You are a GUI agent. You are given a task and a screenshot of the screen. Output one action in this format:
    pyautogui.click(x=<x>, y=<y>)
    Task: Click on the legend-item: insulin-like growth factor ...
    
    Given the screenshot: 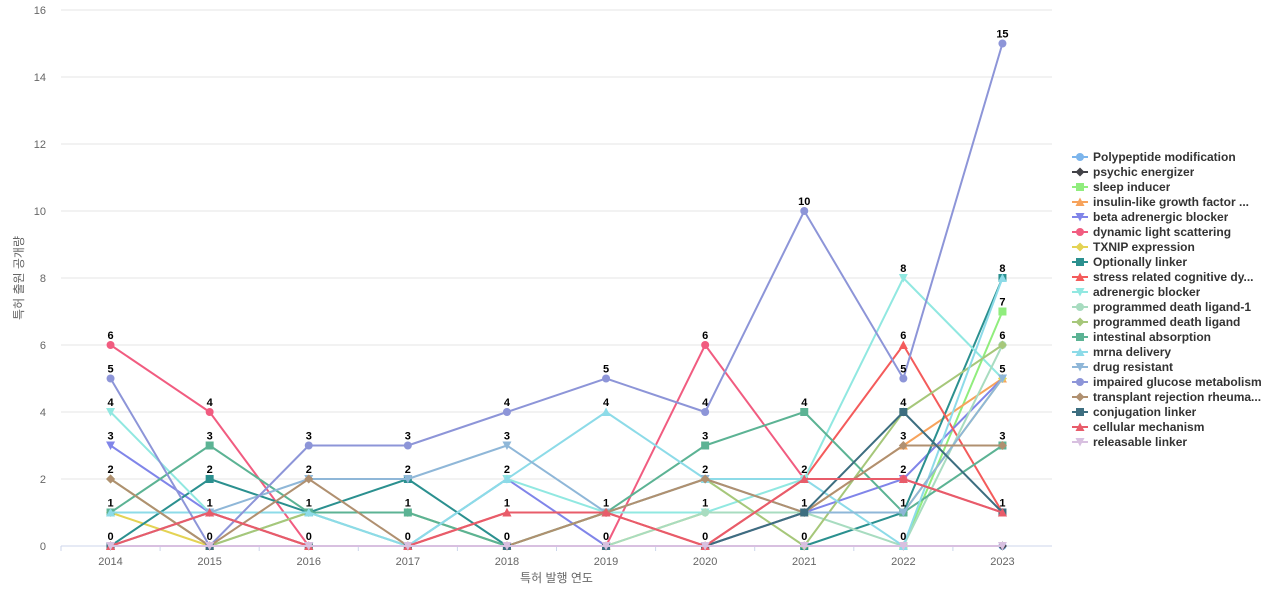 What is the action you would take?
    pyautogui.click(x=1174, y=201)
    